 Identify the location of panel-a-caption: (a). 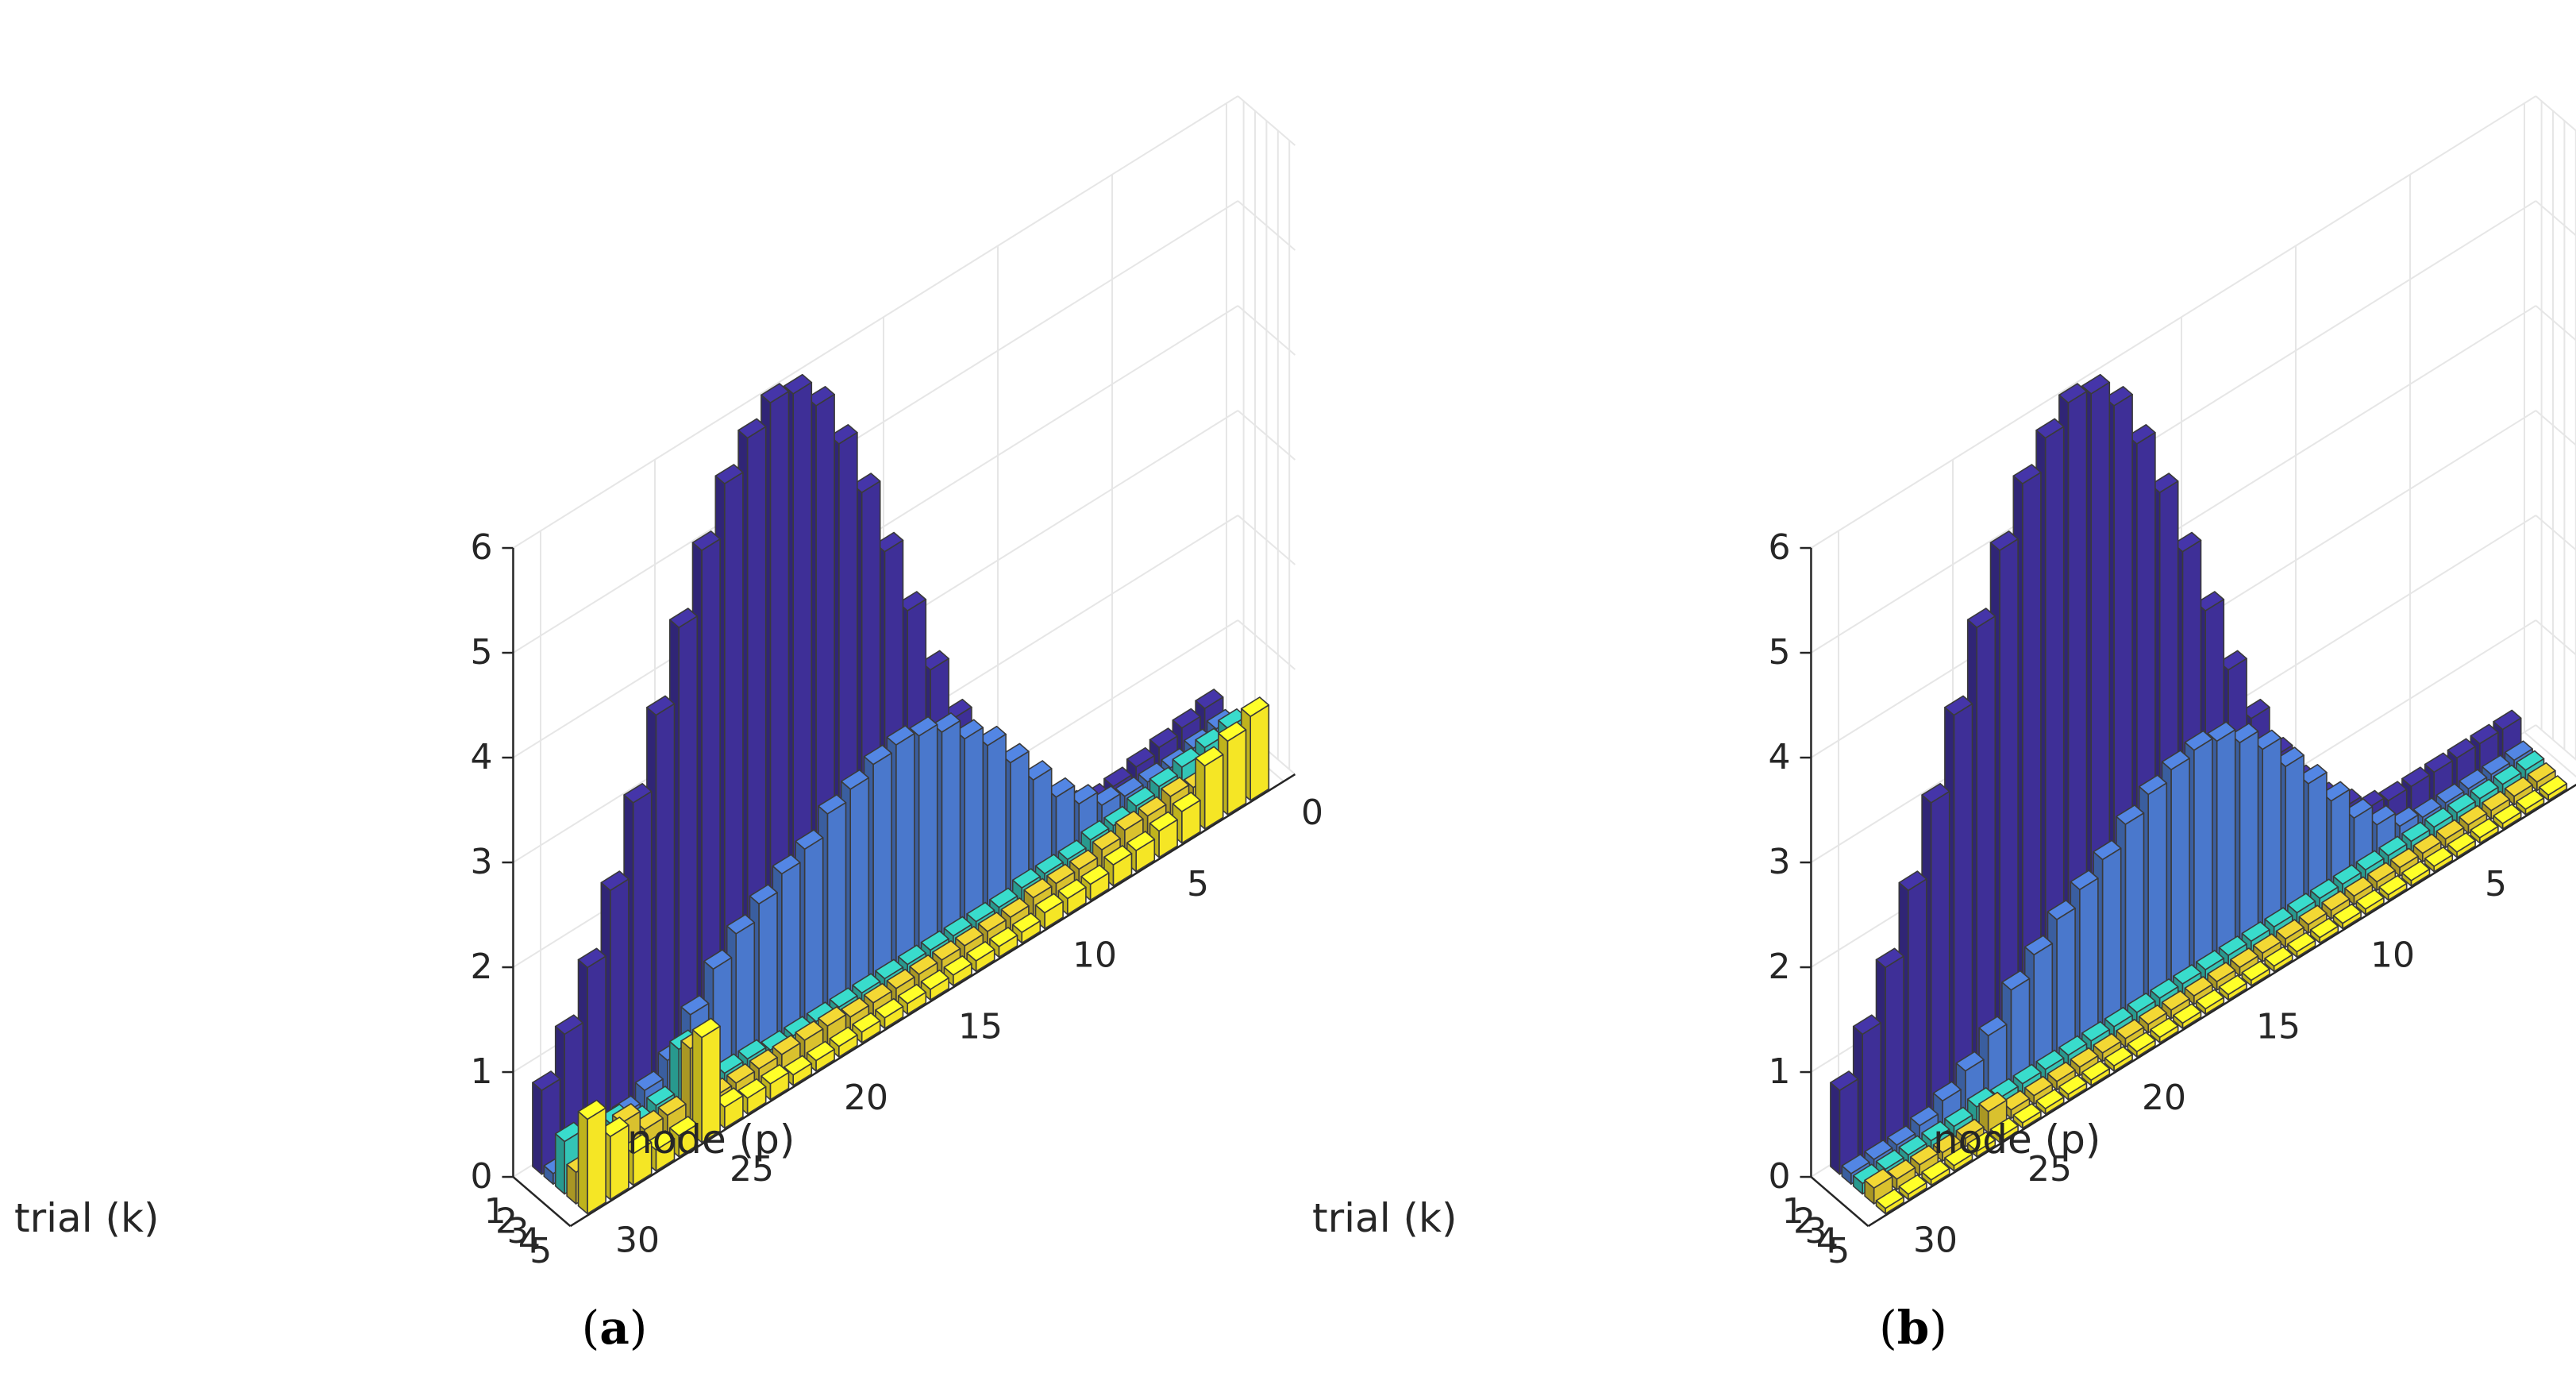
(615, 1328).